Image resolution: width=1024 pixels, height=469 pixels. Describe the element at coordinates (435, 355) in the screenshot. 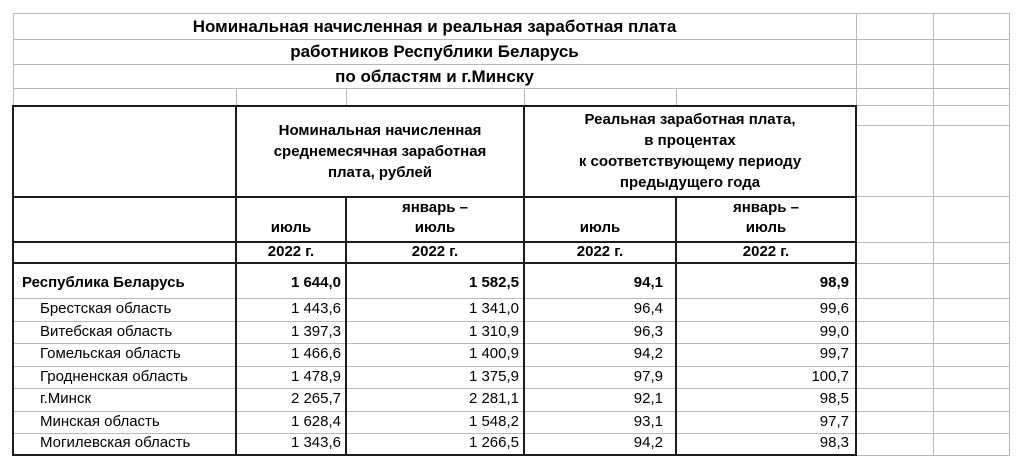

I see `value-cell: 1 400,9` at that location.